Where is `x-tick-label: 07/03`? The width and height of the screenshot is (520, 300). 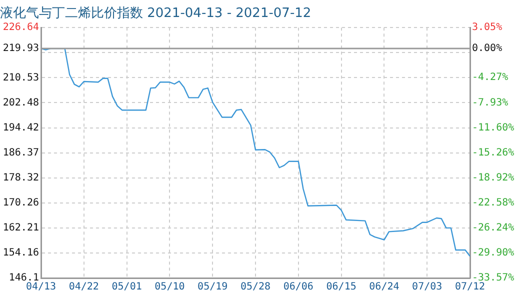
x-tick-label: 07/03 is located at coordinates (427, 287).